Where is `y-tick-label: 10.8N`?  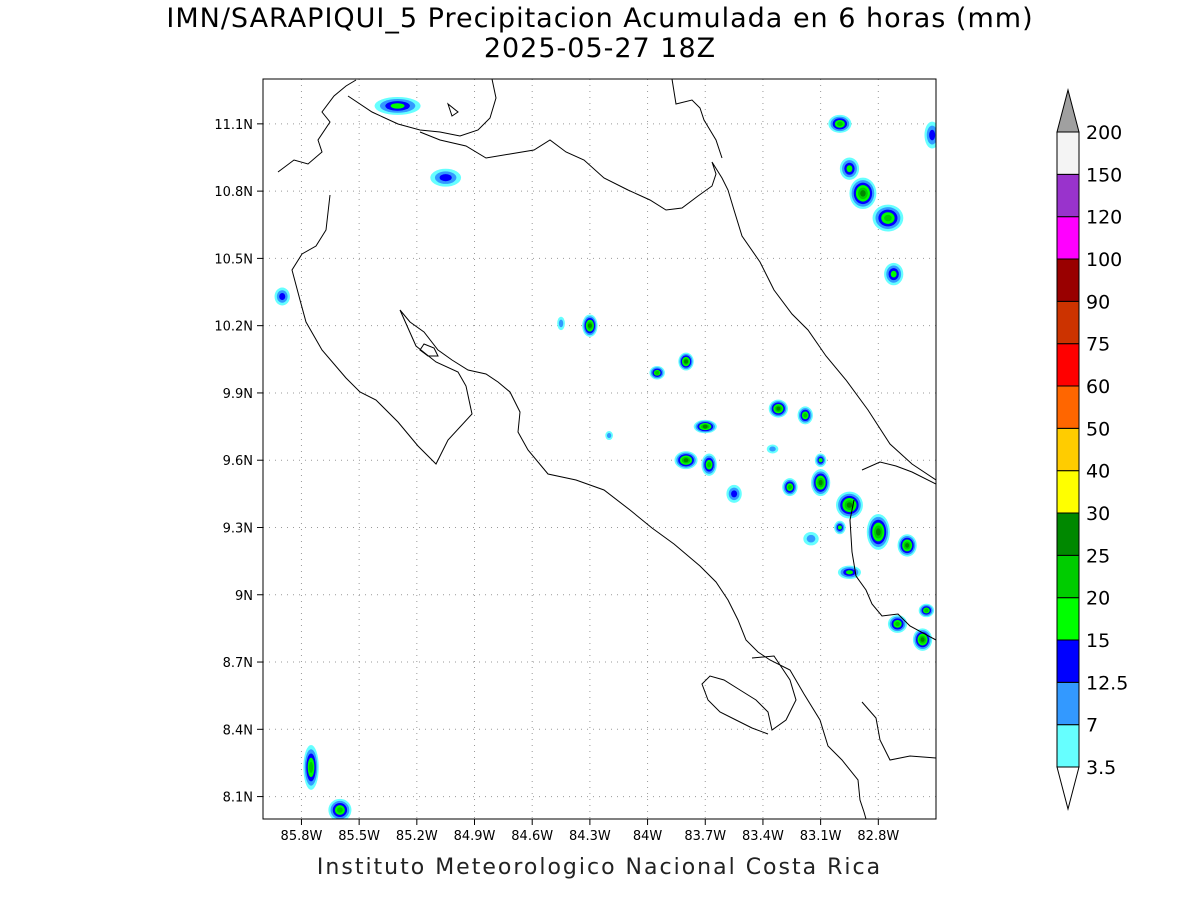 y-tick-label: 10.8N is located at coordinates (233, 192).